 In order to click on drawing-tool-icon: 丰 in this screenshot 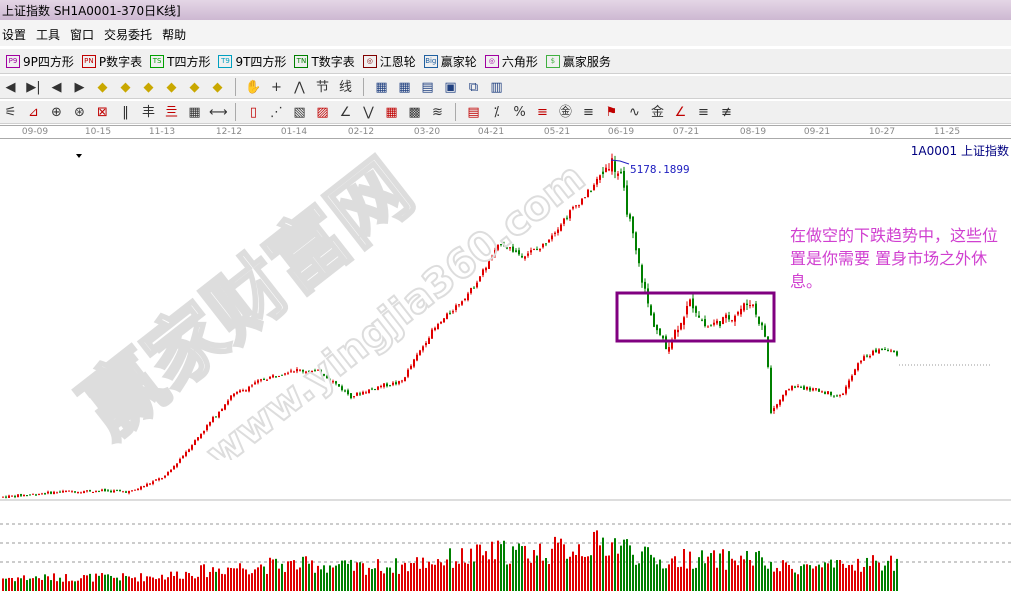, I will do `click(148, 112)`.